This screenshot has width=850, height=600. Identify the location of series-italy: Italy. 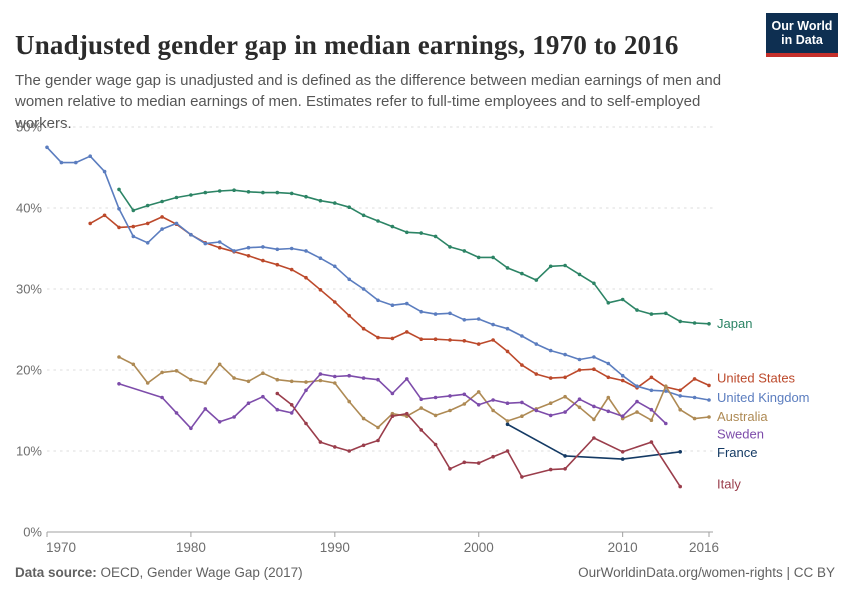
(508, 441).